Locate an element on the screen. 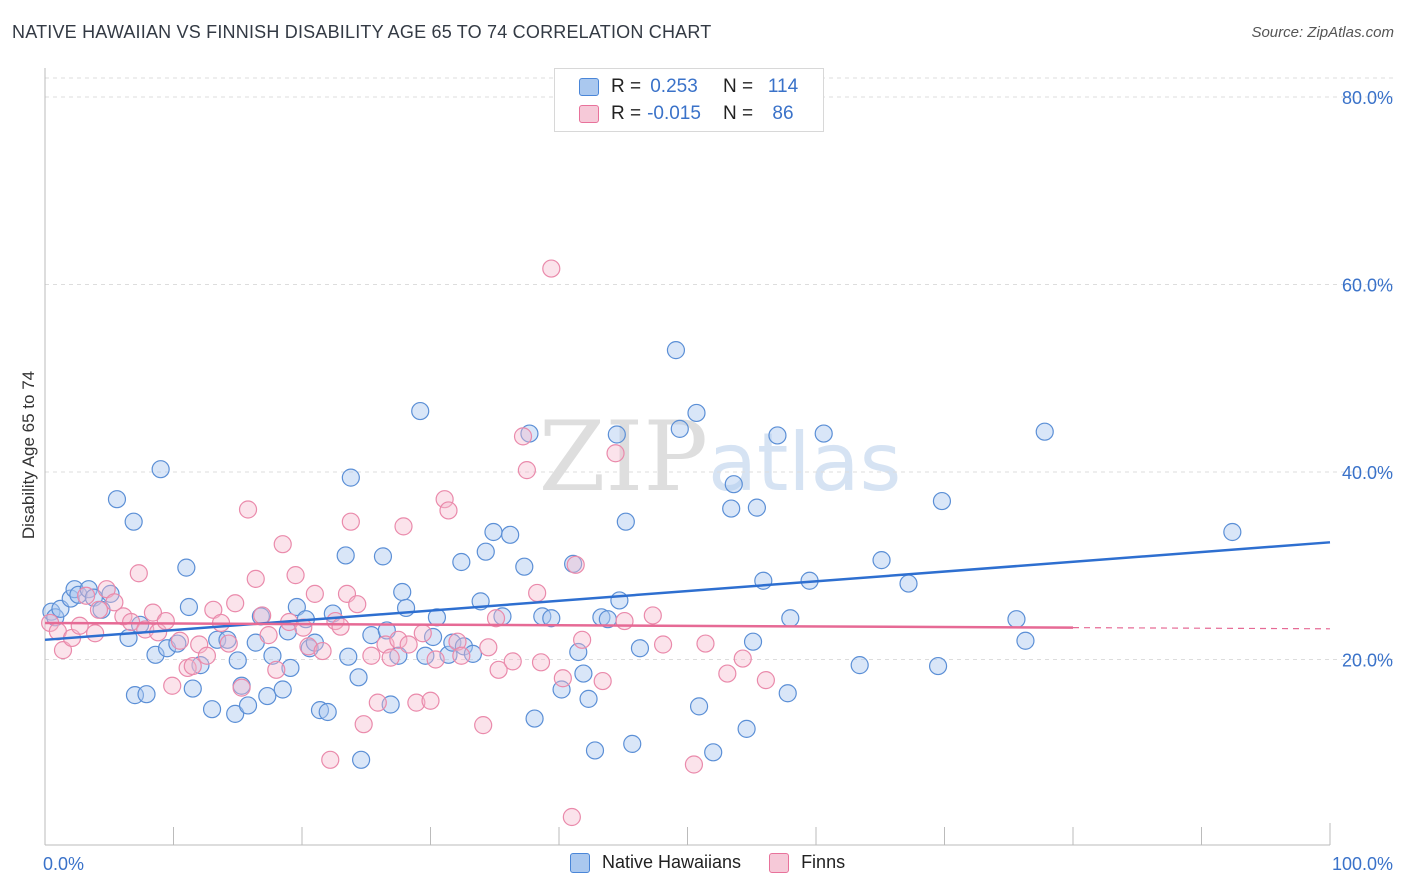  y-tick-label: 80.0% is located at coordinates (1367, 98).